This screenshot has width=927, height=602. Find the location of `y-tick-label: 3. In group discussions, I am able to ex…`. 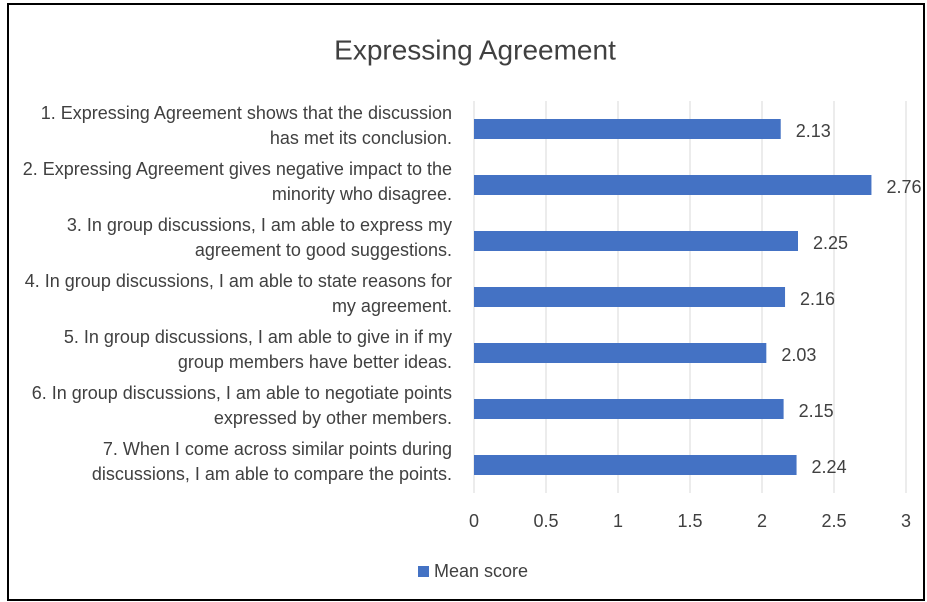

y-tick-label: 3. In group discussions, I am able to ex… is located at coordinates (259, 237).